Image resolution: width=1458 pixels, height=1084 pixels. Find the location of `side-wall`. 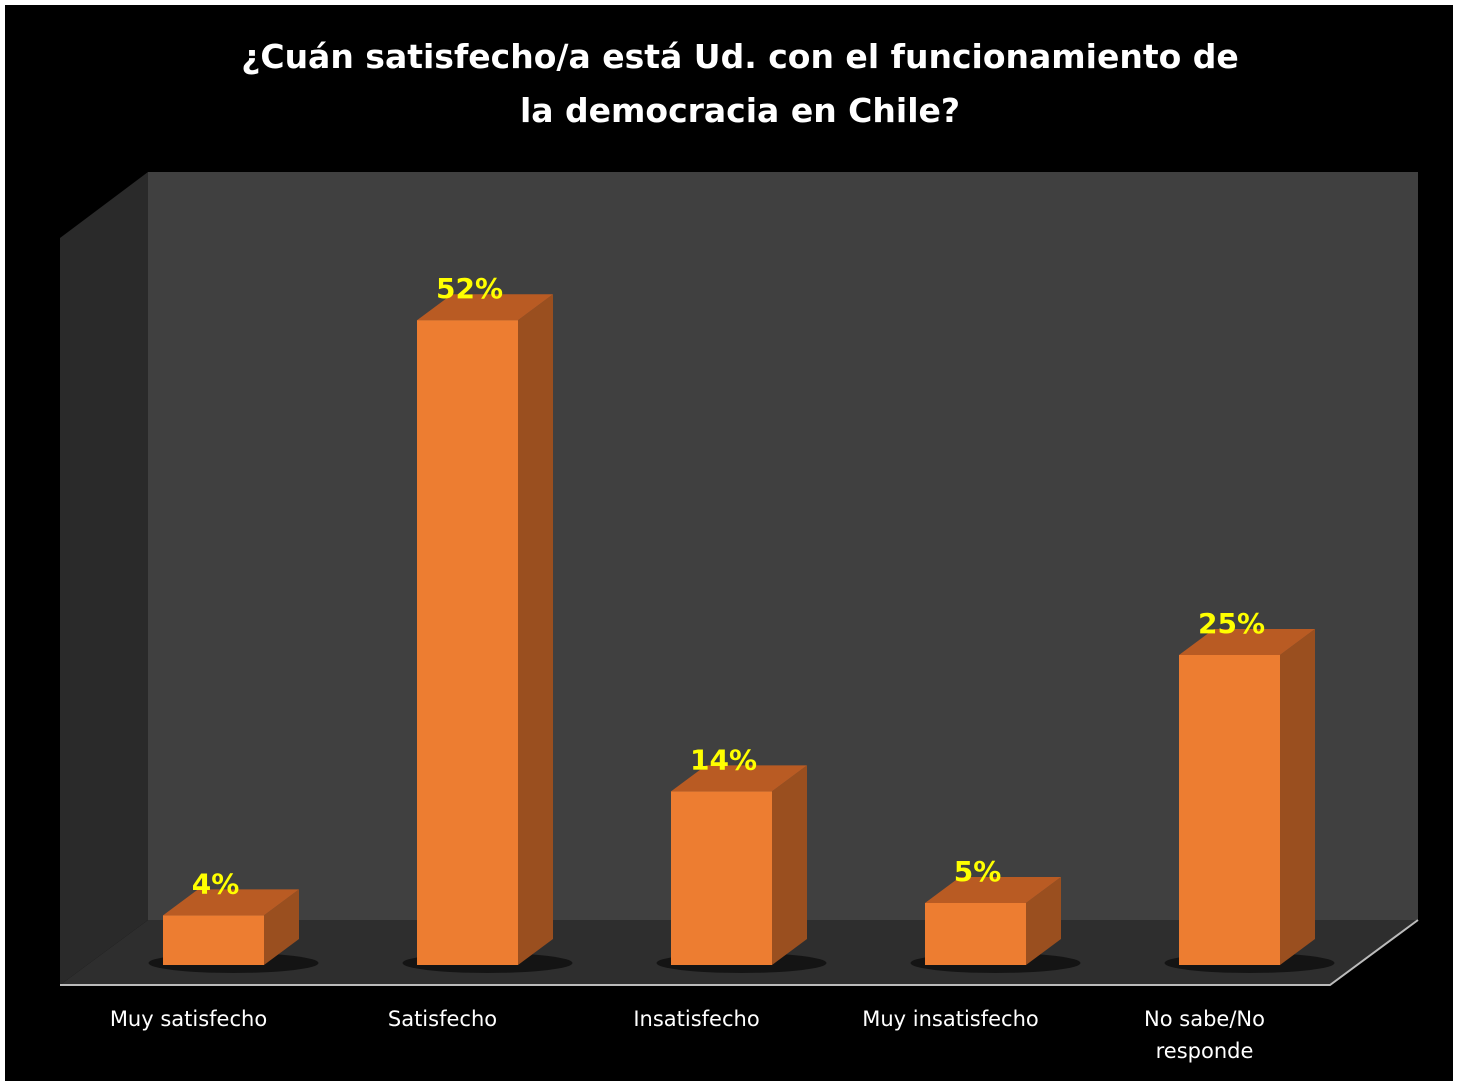

side-wall is located at coordinates (104, 578).